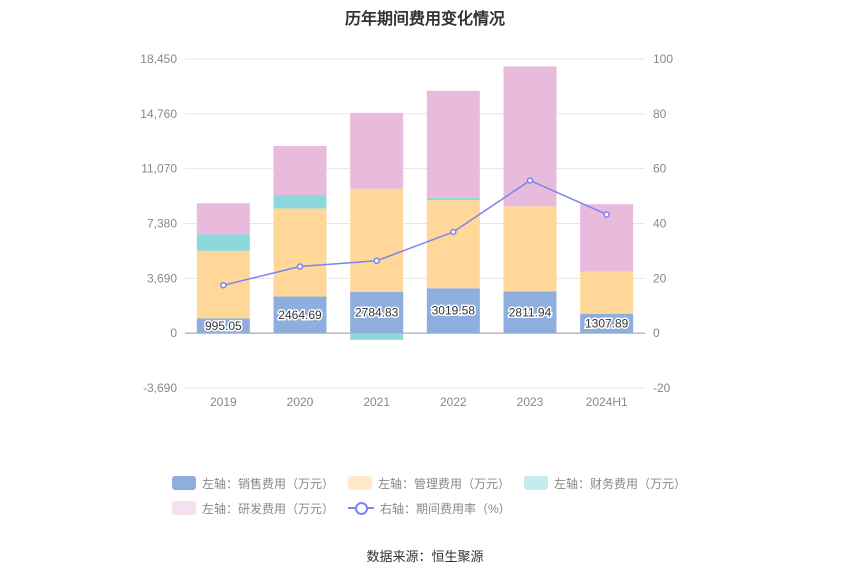 This screenshot has height=575, width=850. What do you see at coordinates (377, 150) in the screenshot?
I see `bar-segment-3-2021` at bounding box center [377, 150].